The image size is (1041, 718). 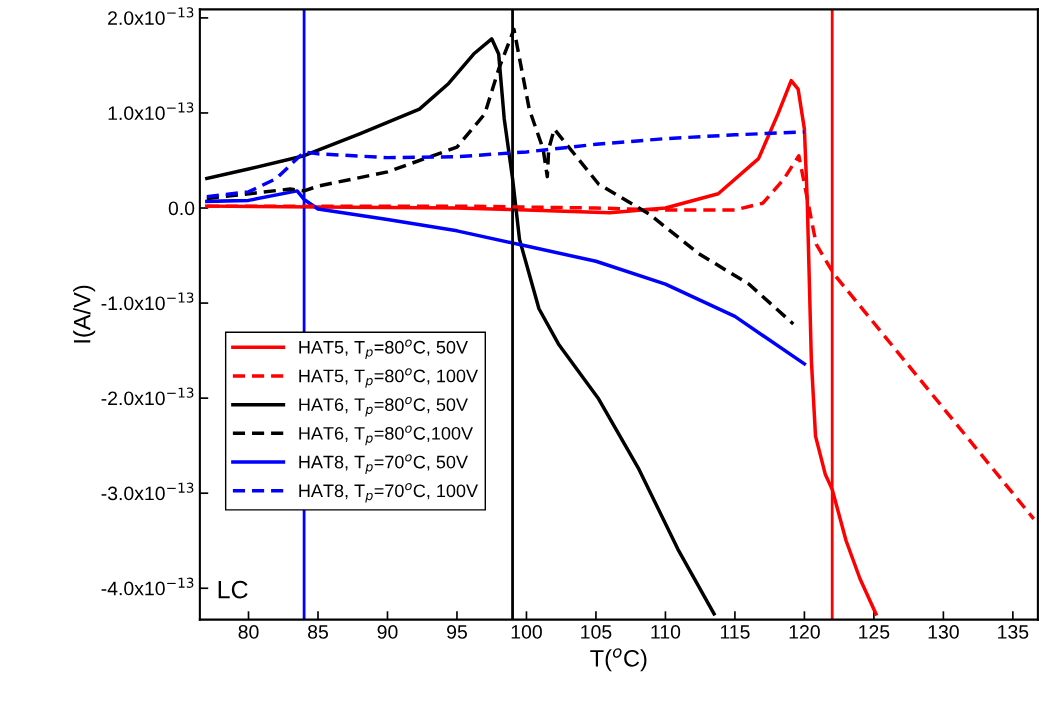 What do you see at coordinates (147, 301) in the screenshot?
I see `y-tick-label: -1.0x10$^{−13}$` at bounding box center [147, 301].